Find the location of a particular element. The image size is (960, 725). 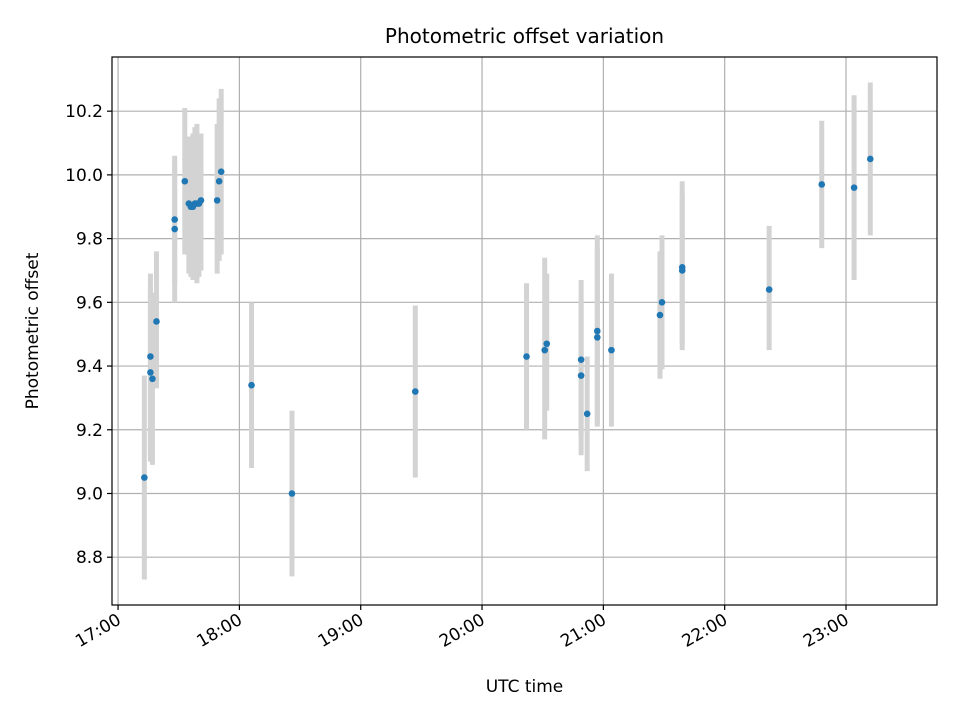

y-tick-label: 9.8 is located at coordinates (89, 240).